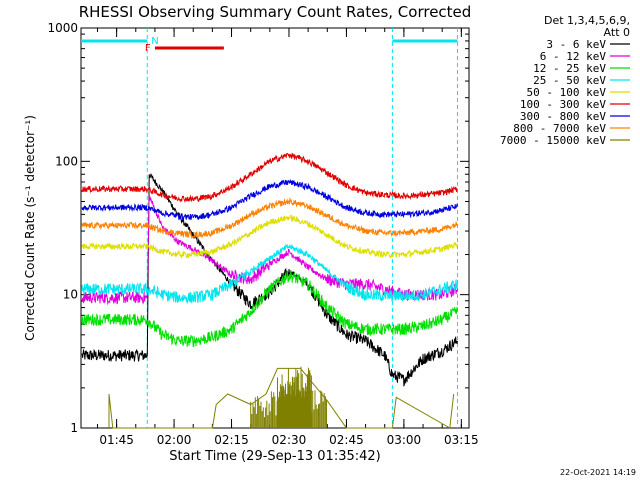 The width and height of the screenshot is (640, 480). I want to click on series-50-100-kev-line, so click(269, 237).